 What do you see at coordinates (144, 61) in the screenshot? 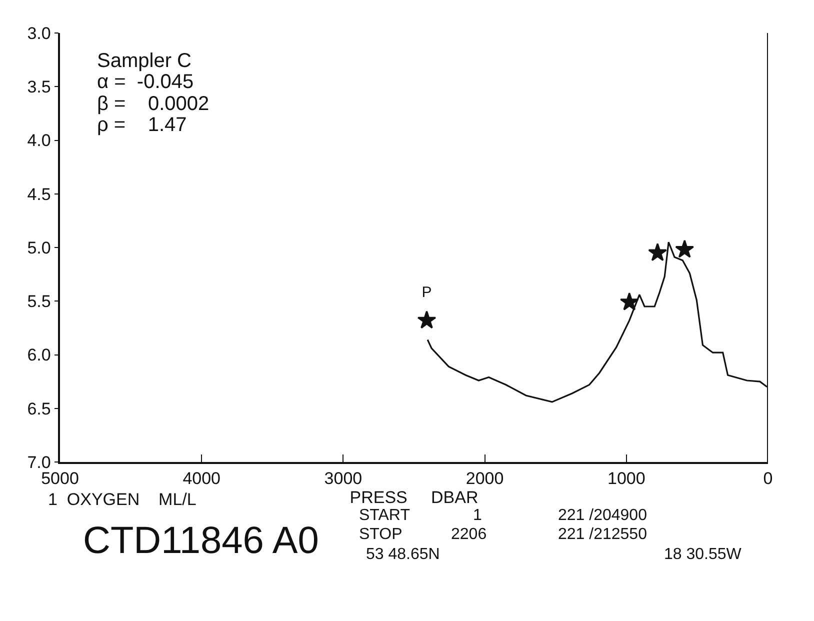
I see `annotation: Sampler C` at bounding box center [144, 61].